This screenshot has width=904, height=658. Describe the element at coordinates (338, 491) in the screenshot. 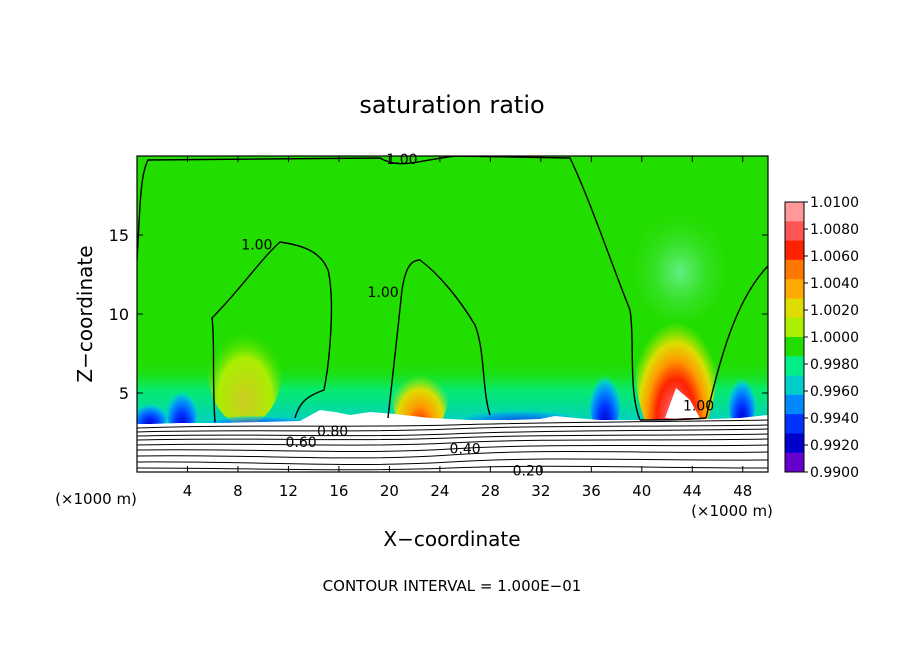

I see `x-tick-label: 16` at that location.